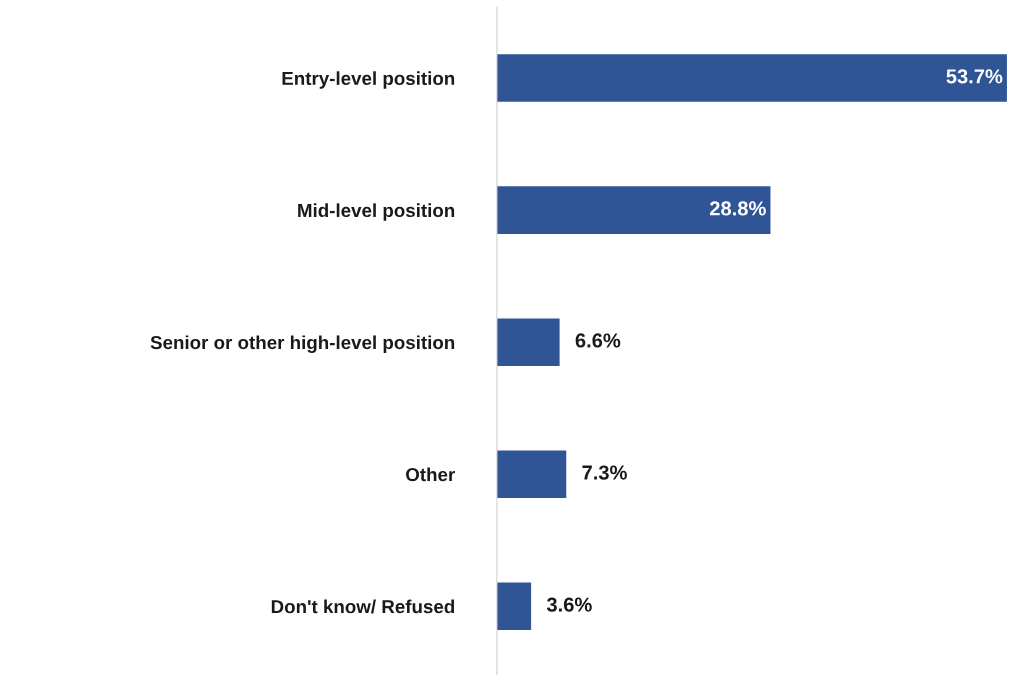  What do you see at coordinates (974, 76) in the screenshot?
I see `data-label: 53.7%` at bounding box center [974, 76].